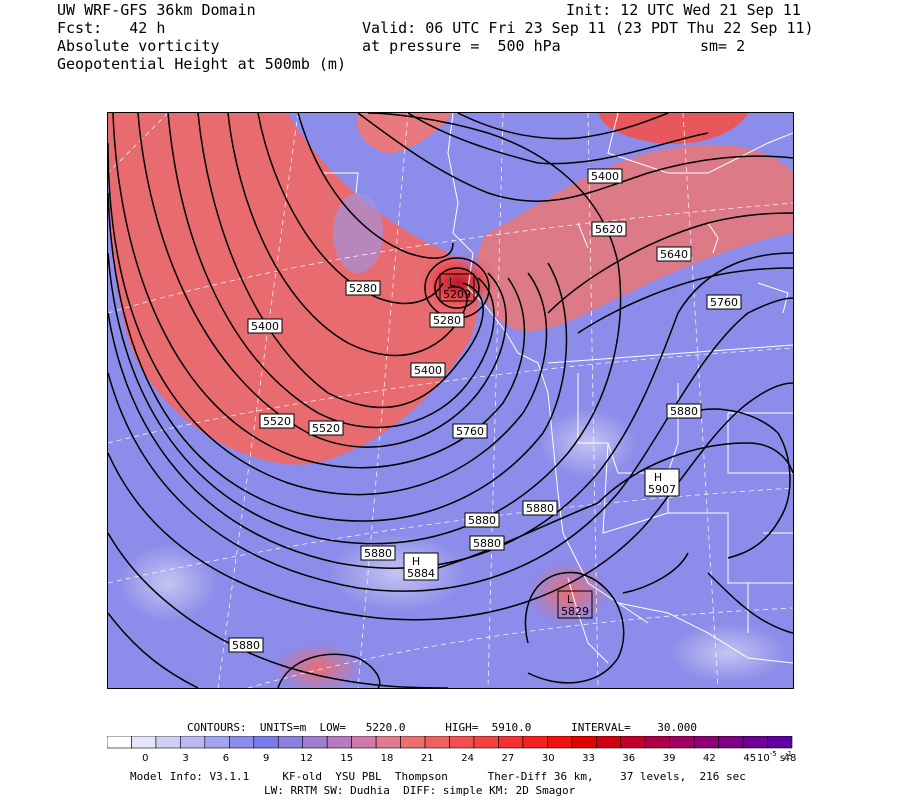  I want to click on contour-label: 5640, so click(674, 254).